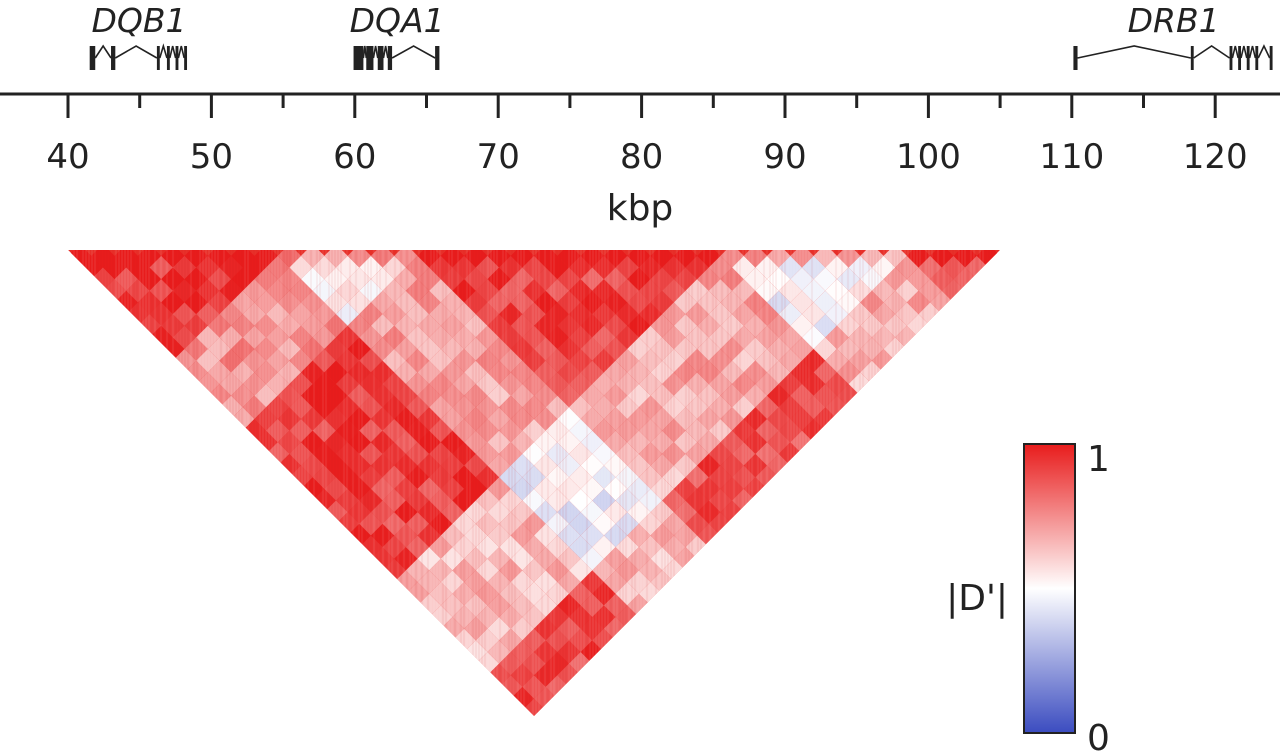 This screenshot has width=1280, height=754. Describe the element at coordinates (138, 20) in the screenshot. I see `gene-label: DQB1` at that location.